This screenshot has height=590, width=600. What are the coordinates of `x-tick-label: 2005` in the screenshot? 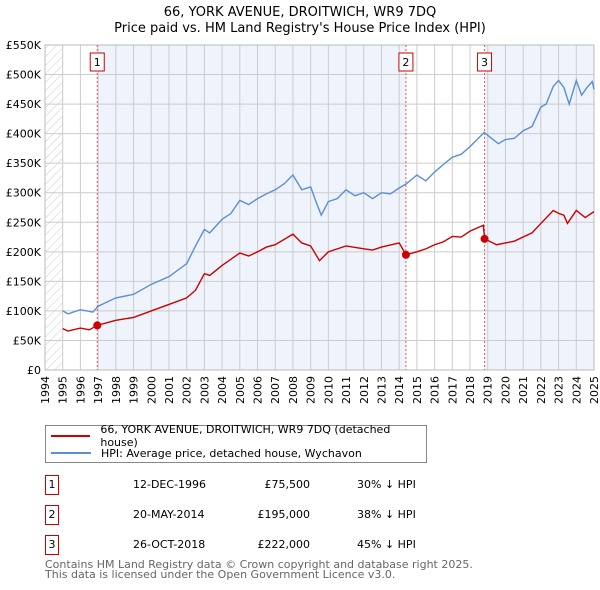 It's located at (240, 390).